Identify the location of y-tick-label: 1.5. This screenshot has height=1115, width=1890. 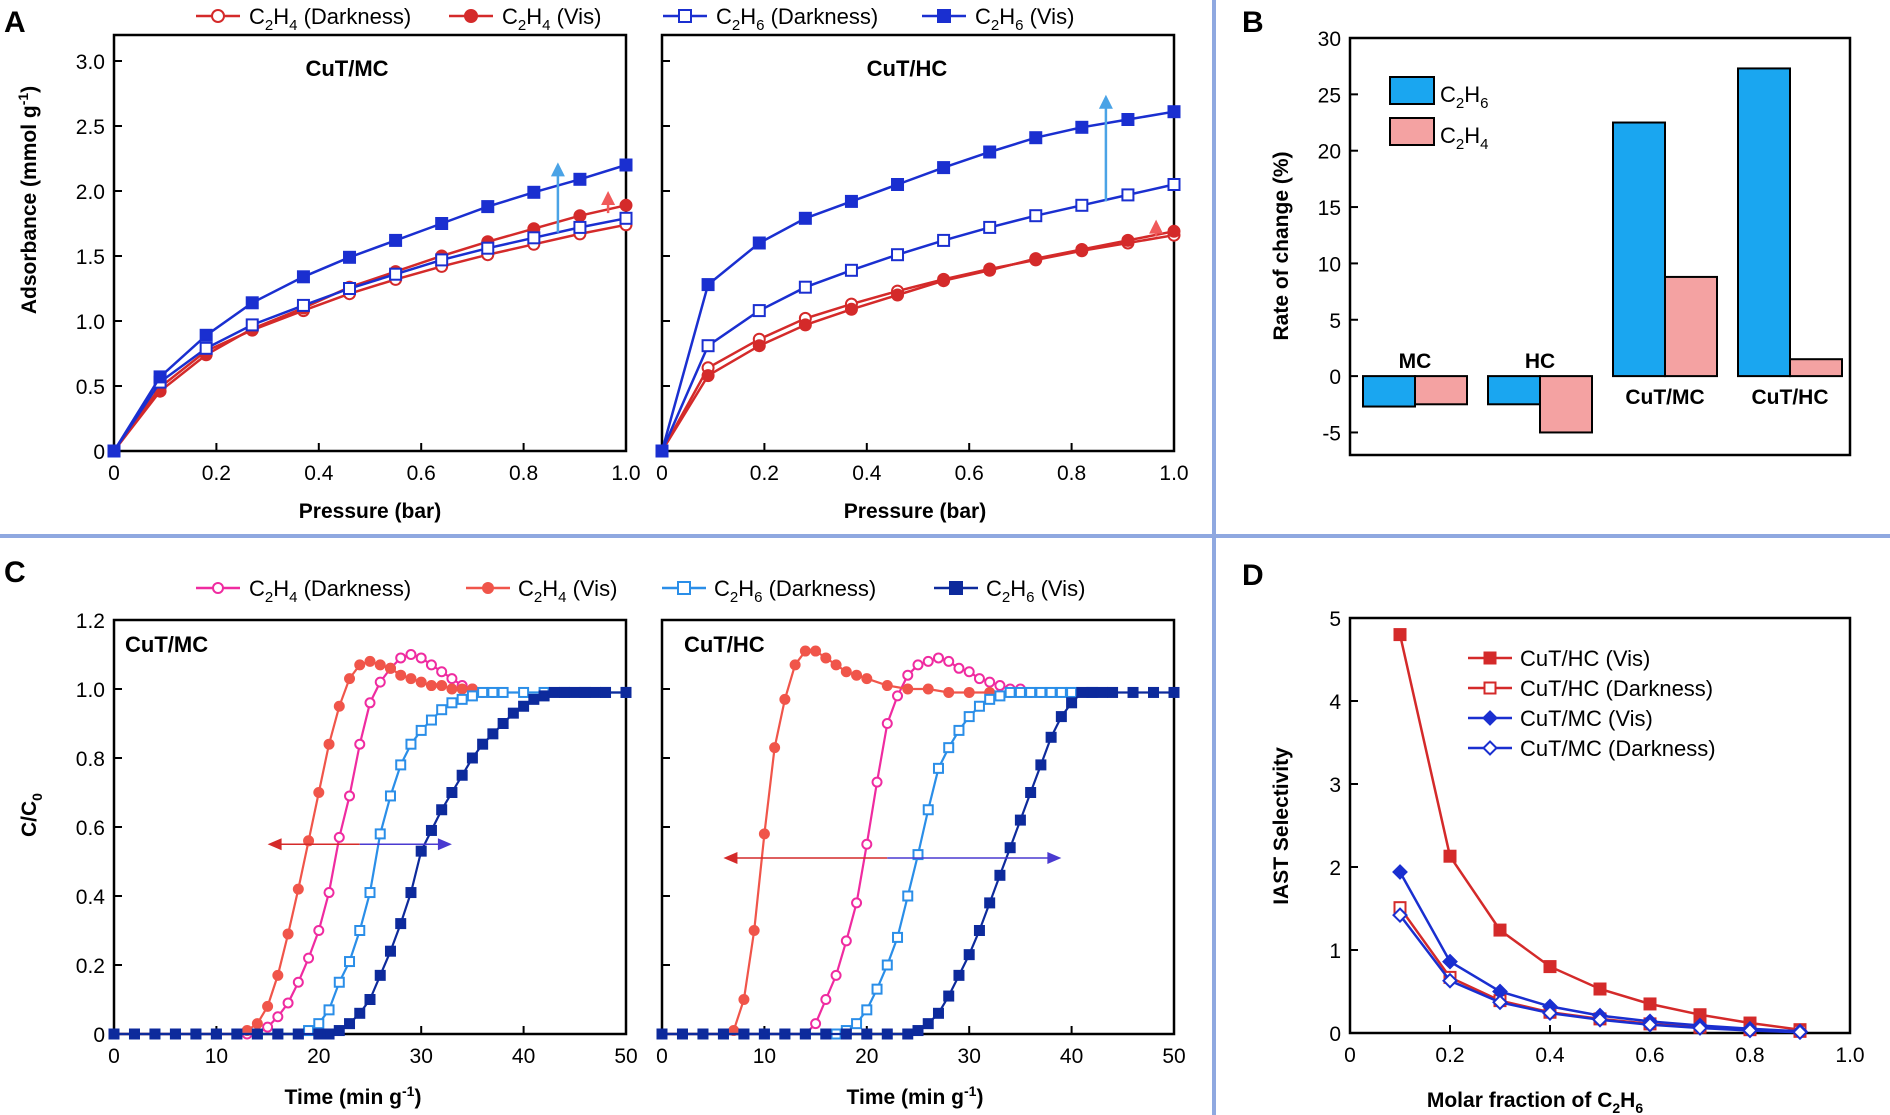
(90, 257).